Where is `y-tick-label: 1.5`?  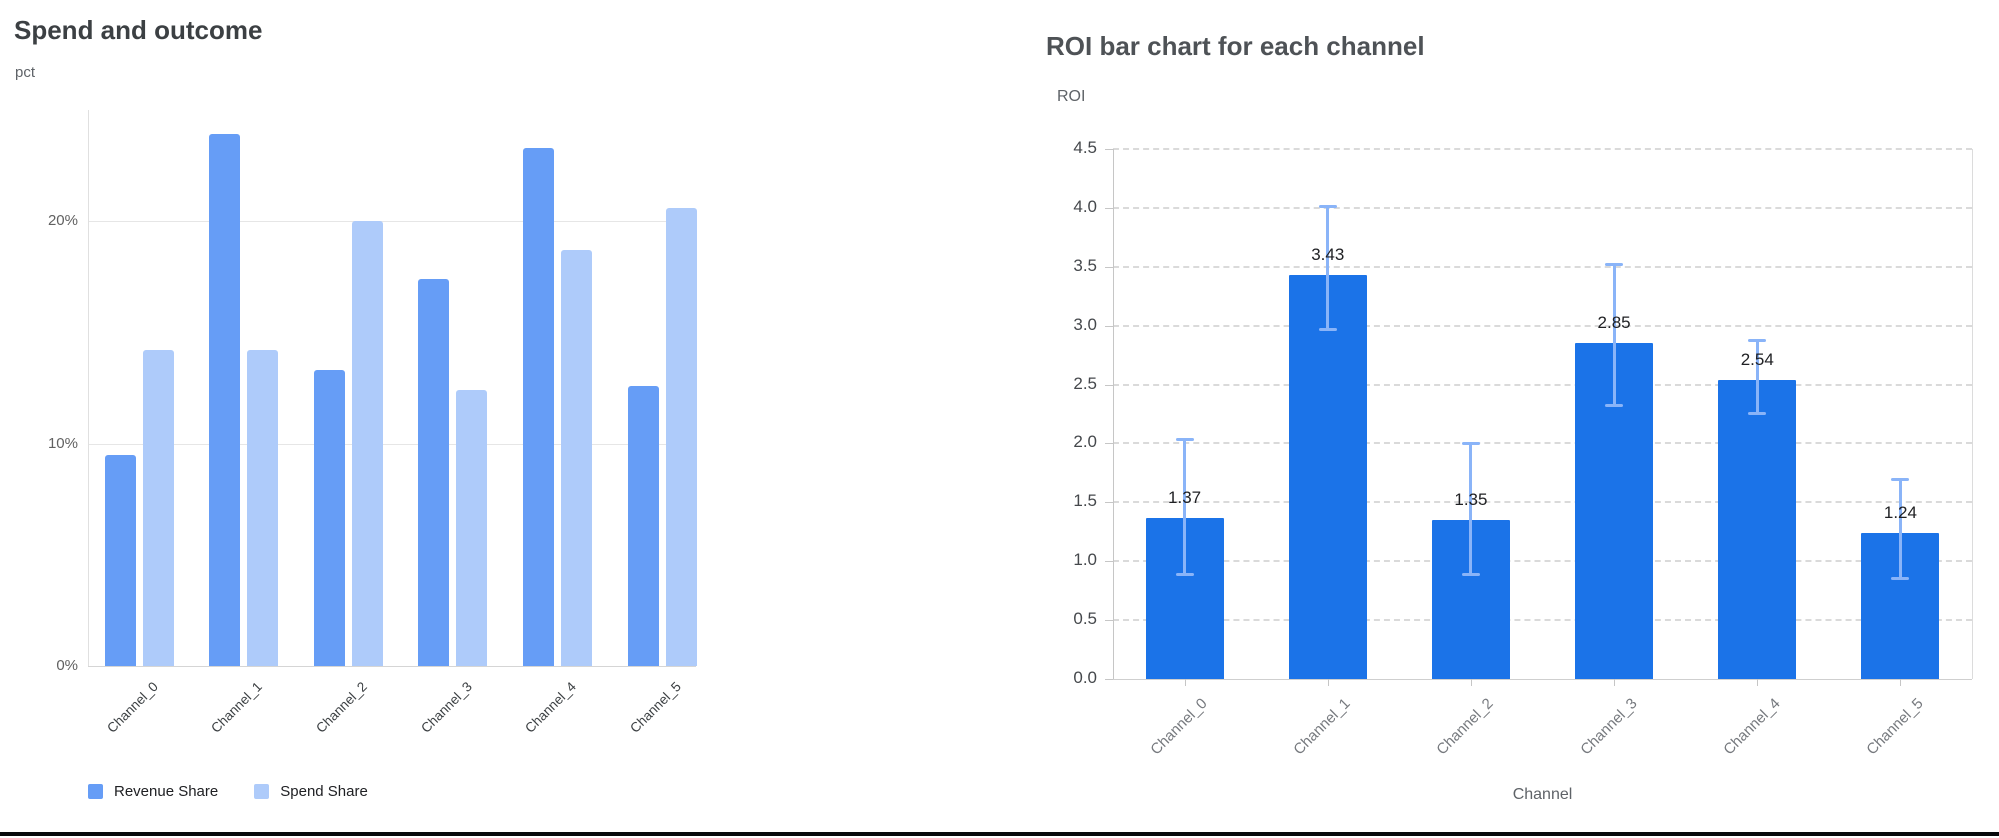 y-tick-label: 1.5 is located at coordinates (1085, 501).